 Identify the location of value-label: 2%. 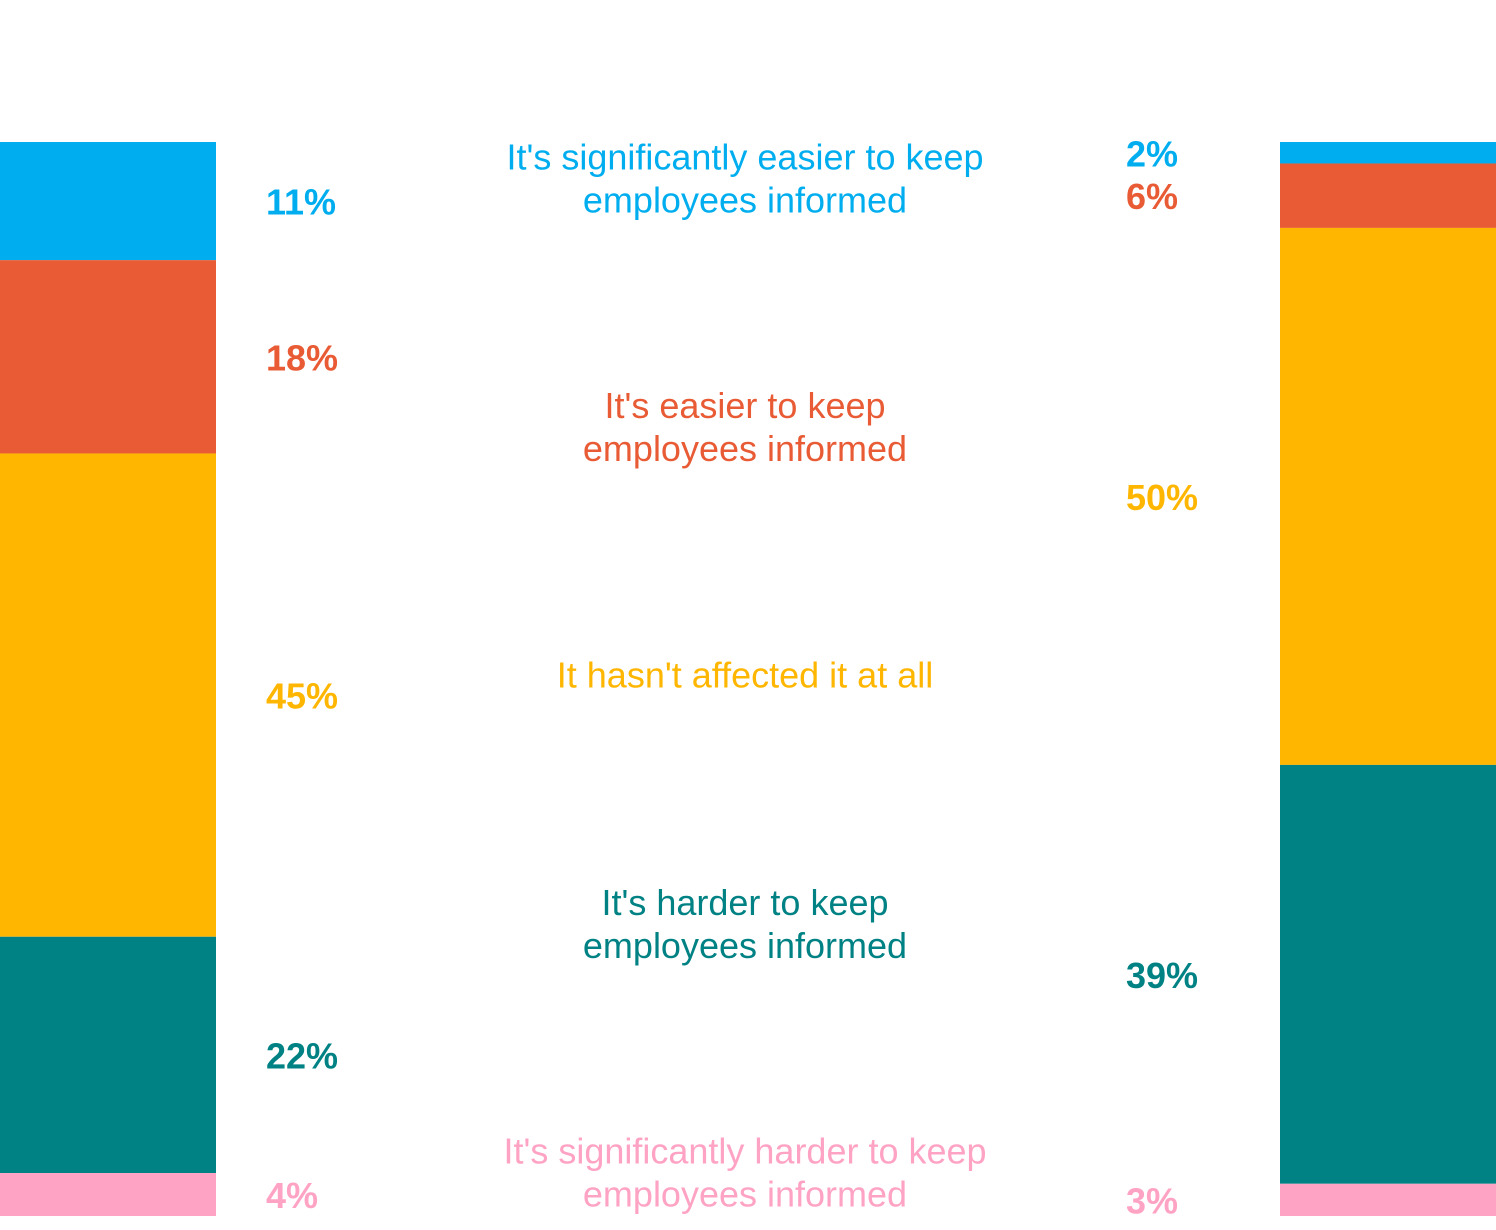
(1152, 153).